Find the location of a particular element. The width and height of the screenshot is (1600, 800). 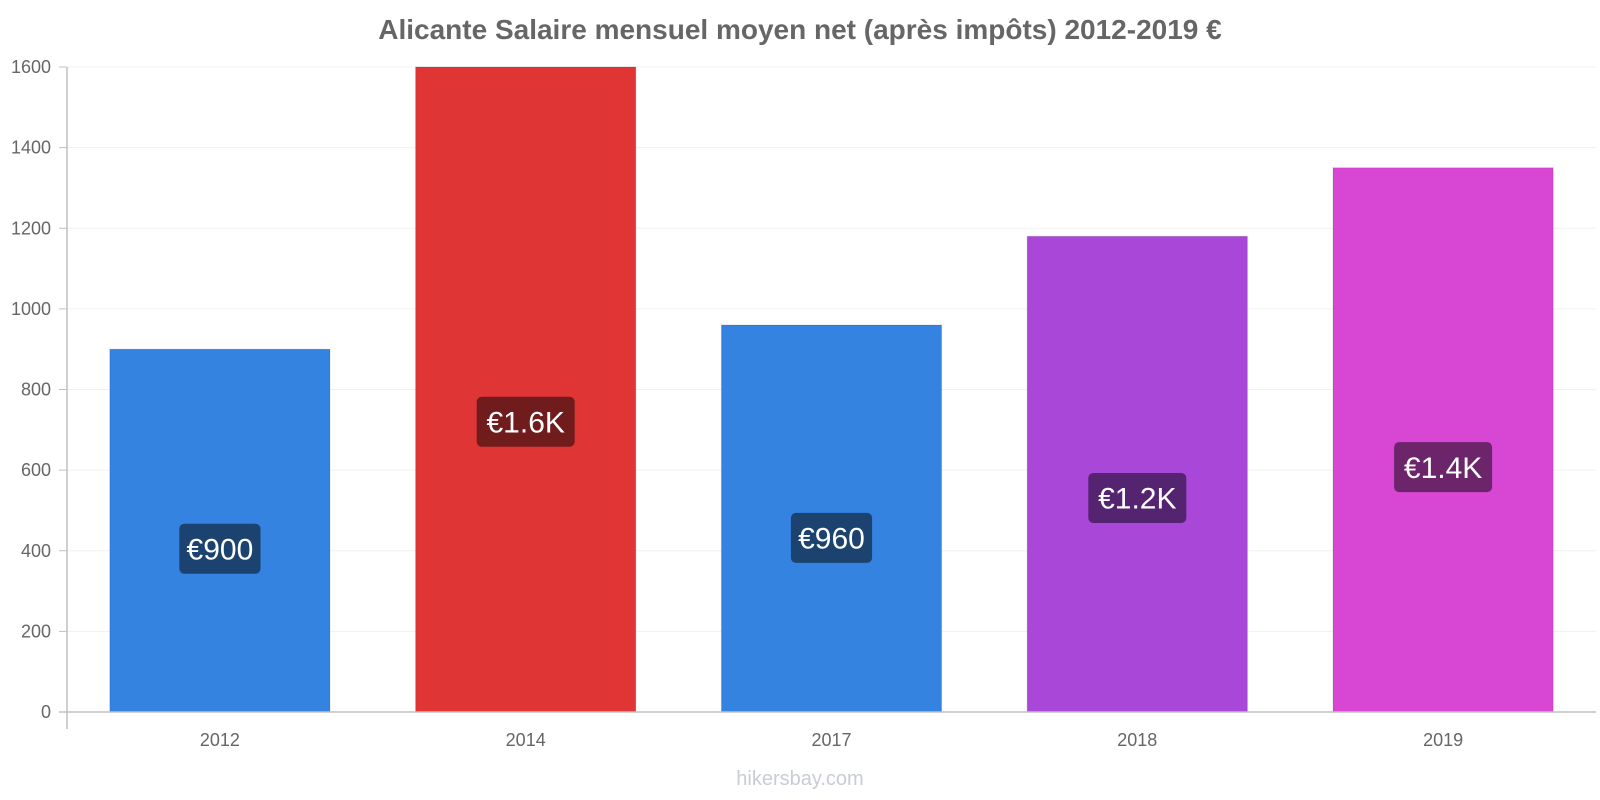

y-tick-label: 1000 is located at coordinates (31, 309).